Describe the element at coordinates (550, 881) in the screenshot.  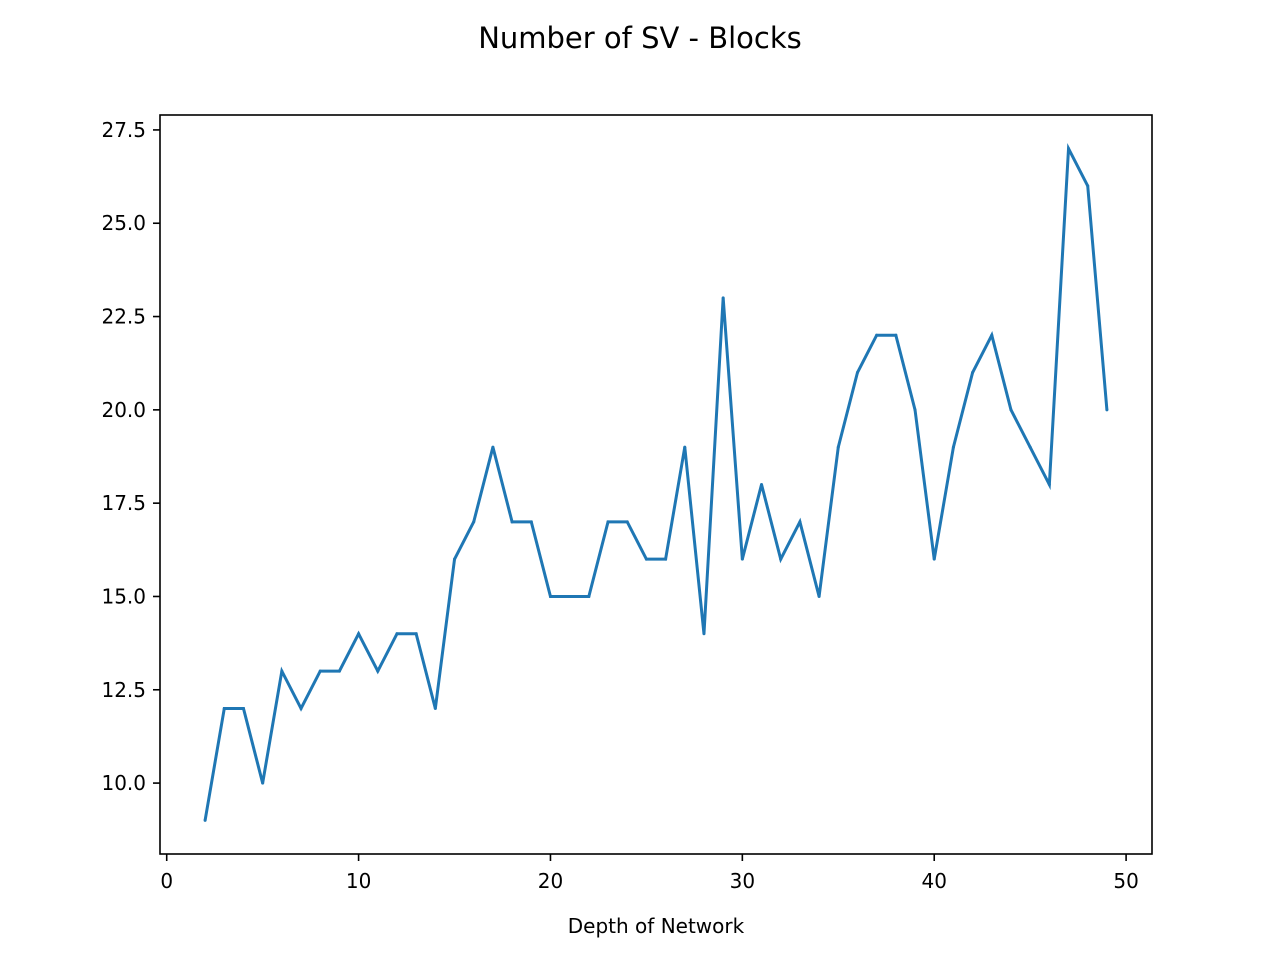
I see `x-tick-label: 20` at that location.